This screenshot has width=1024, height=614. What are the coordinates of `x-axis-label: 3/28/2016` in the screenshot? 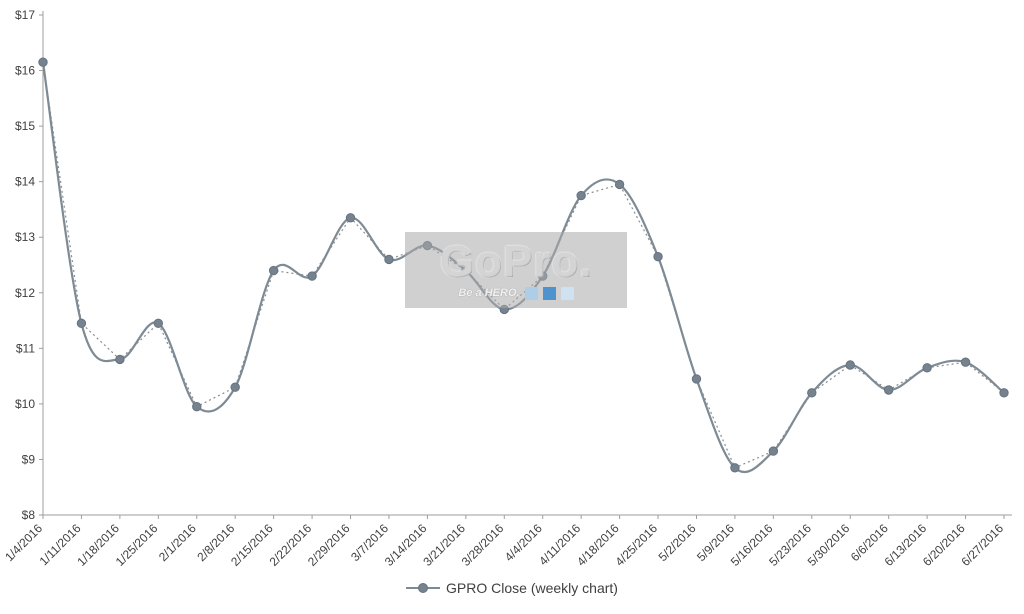 It's located at (483, 545).